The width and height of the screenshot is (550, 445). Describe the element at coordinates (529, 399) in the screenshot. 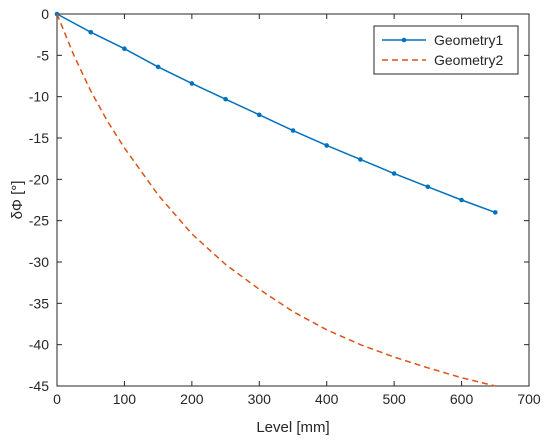

I see `x-tick-label: 700` at that location.